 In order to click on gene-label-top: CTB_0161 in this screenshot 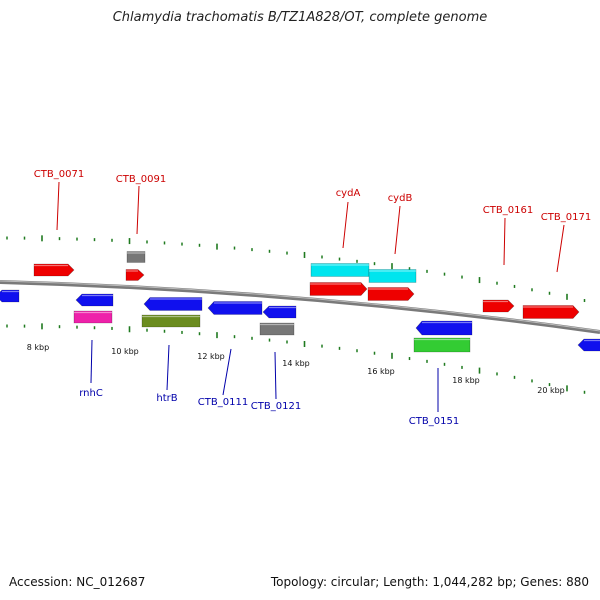, I will do `click(508, 210)`.